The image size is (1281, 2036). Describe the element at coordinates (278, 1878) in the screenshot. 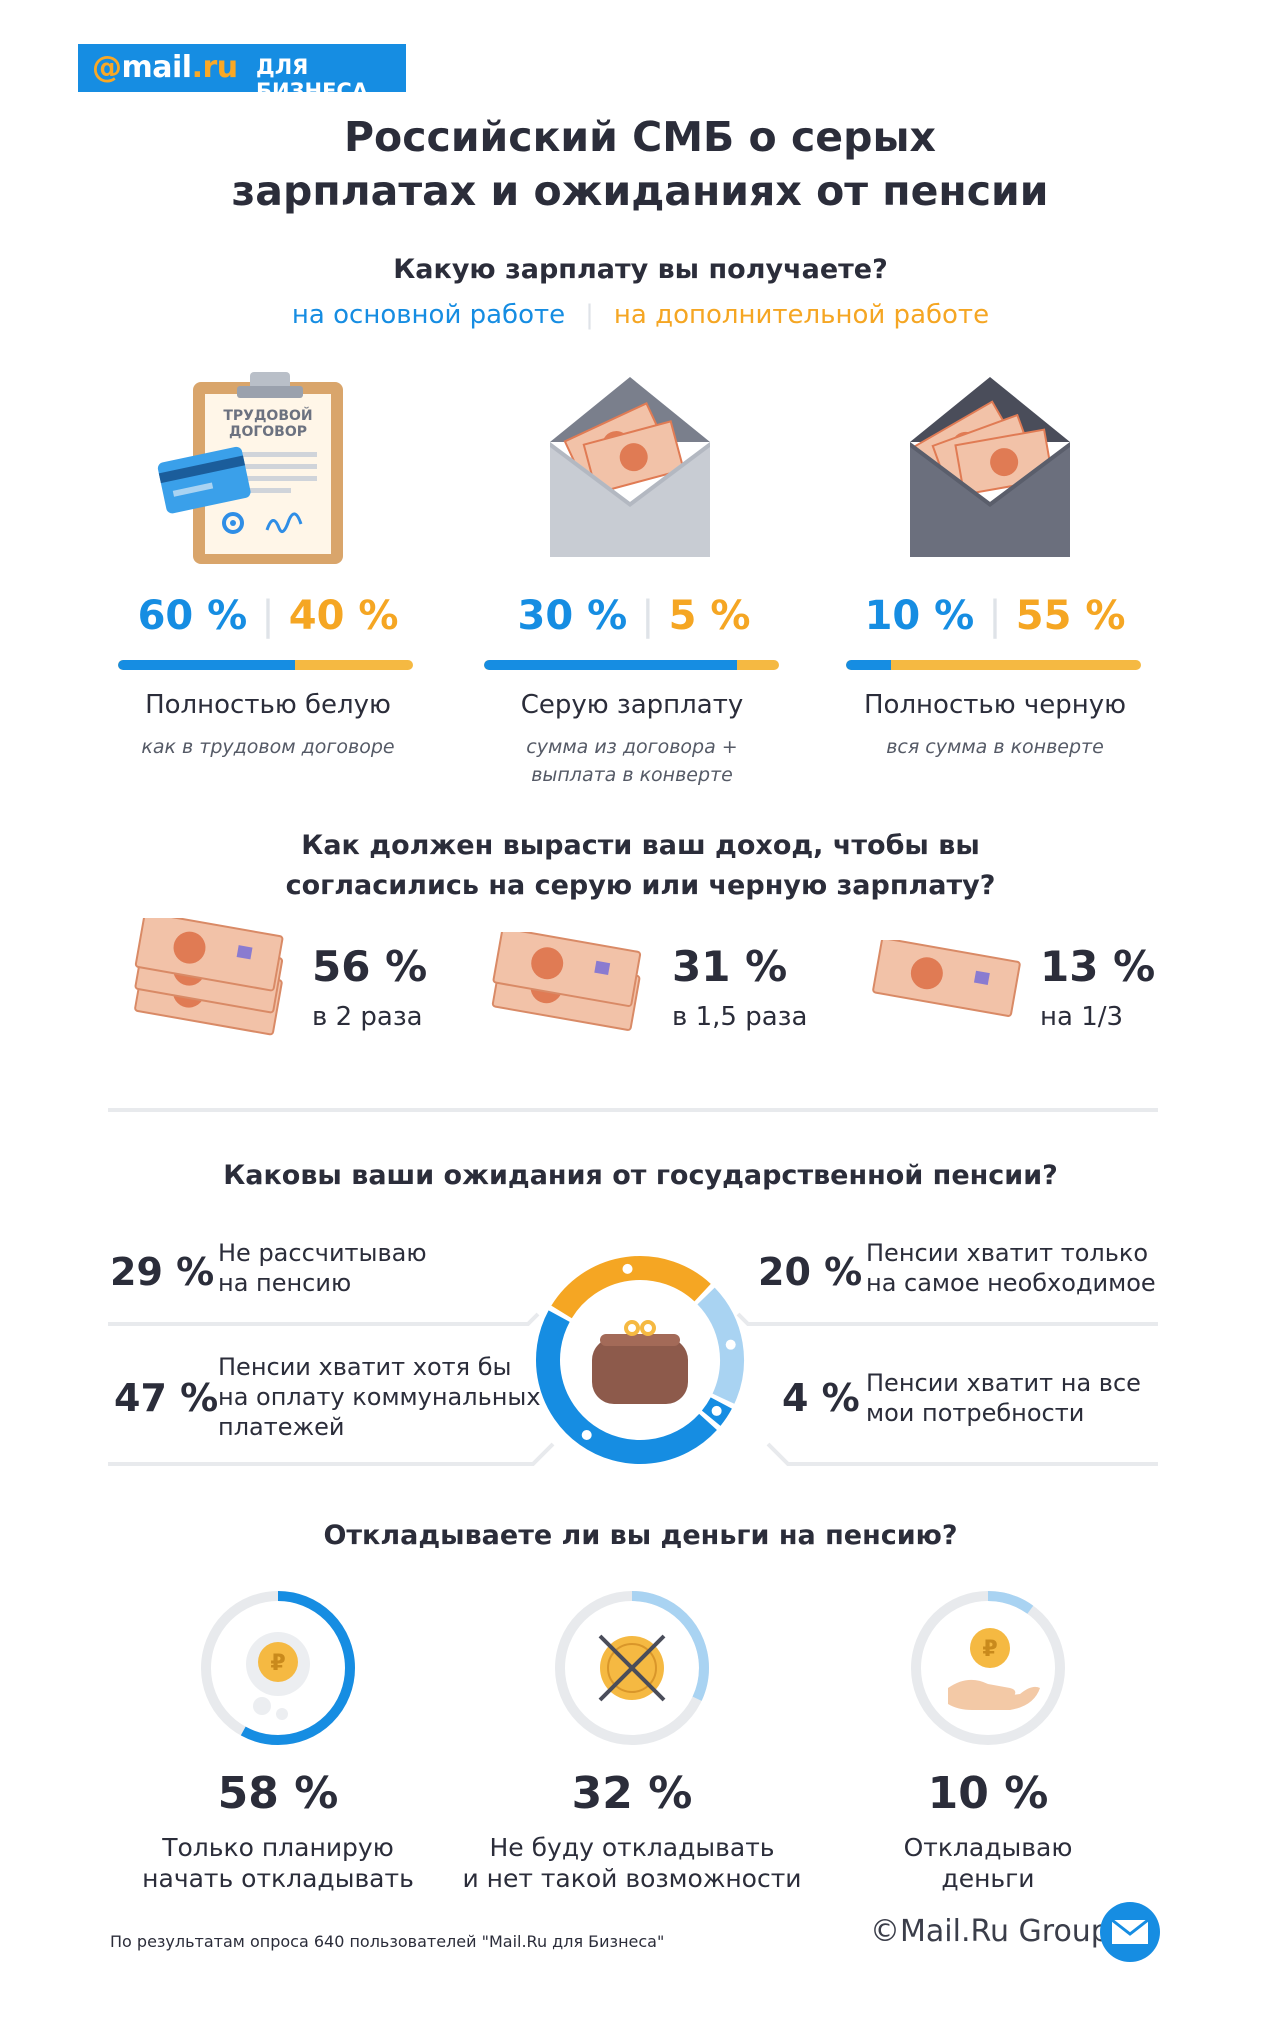

I see `savings-planning-line-2: начать откладывать` at that location.